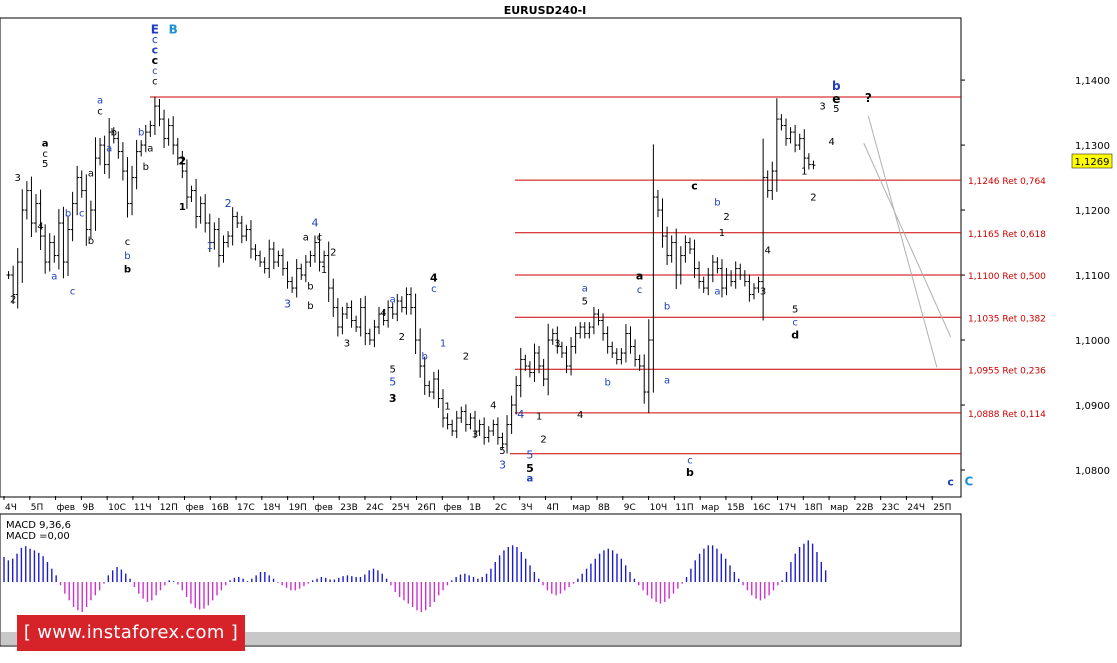 This screenshot has width=1117, height=663. I want to click on time-tick-label: 17Ч, so click(788, 508).